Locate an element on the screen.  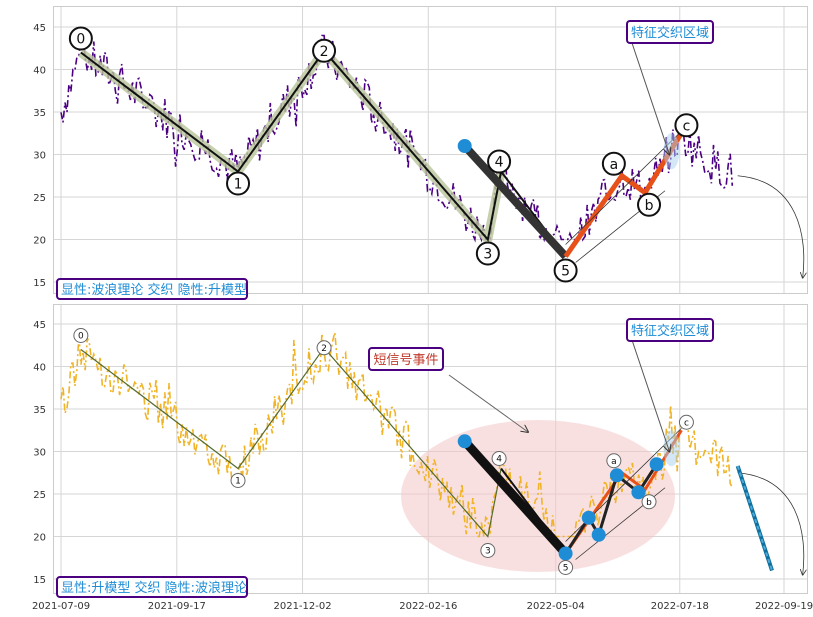
bottom-callout: 特征交织区域 is located at coordinates (670, 330).